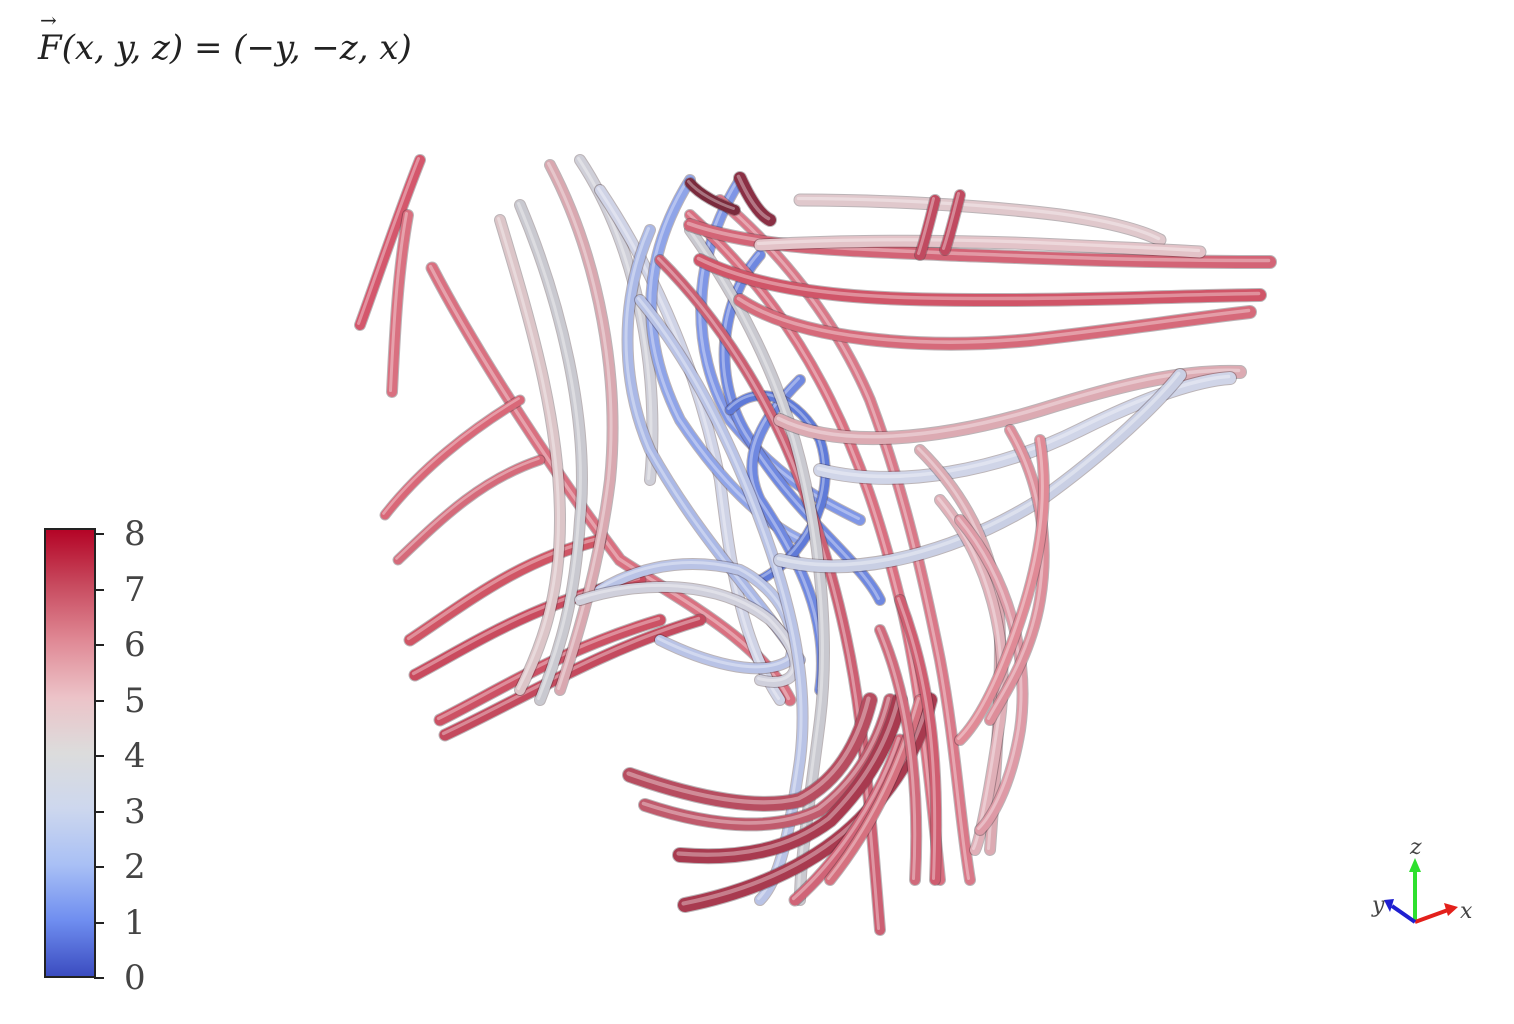 The image size is (1514, 1024). What do you see at coordinates (122, 48) in the screenshot?
I see `title-args: (x, y, z)` at bounding box center [122, 48].